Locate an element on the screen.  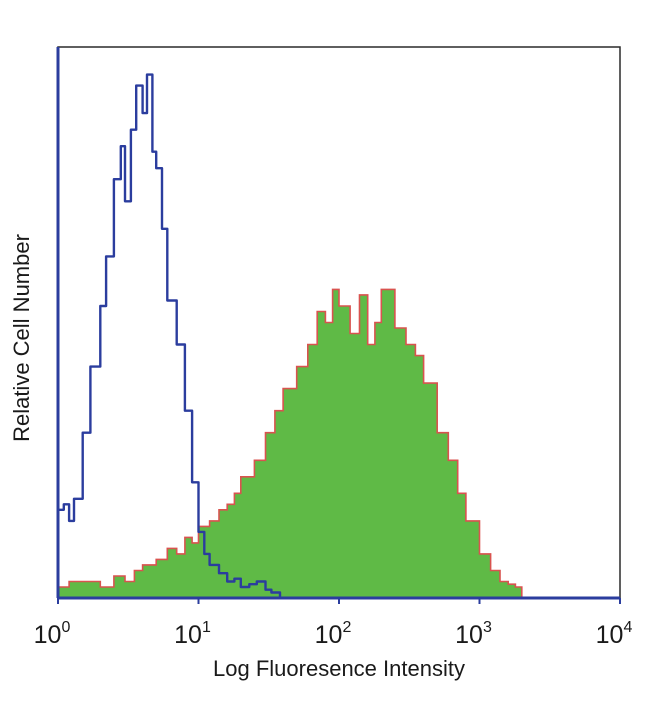
x-tick-label-2: 10² is located at coordinates (333, 634).